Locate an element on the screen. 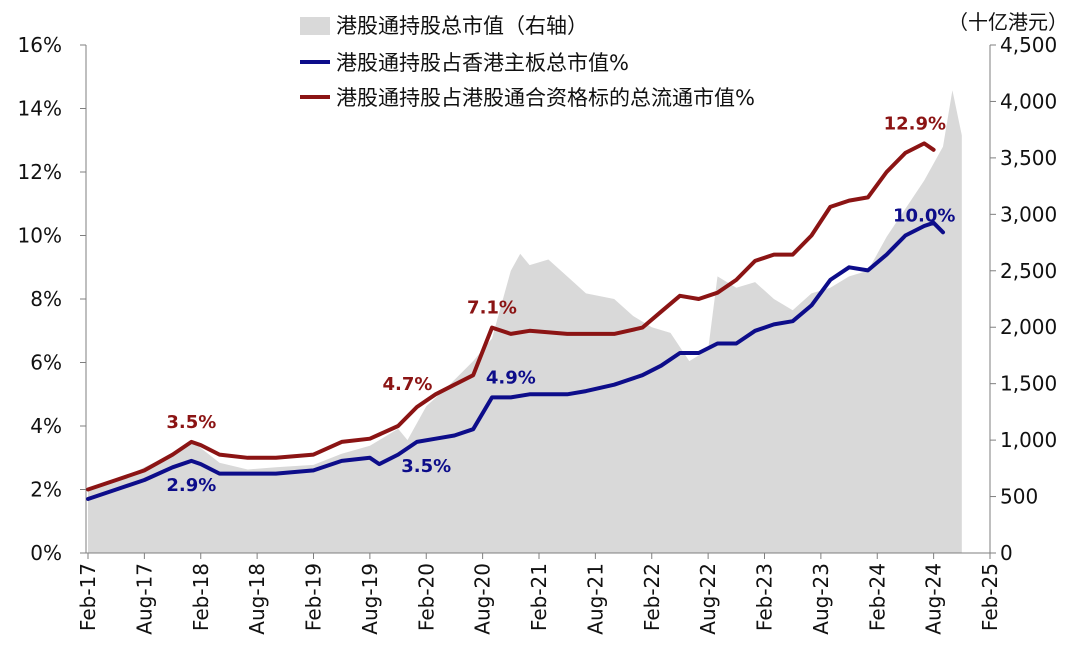 Image resolution: width=1080 pixels, height=672 pixels. right-tick-label: 2,000 is located at coordinates (1028, 327).